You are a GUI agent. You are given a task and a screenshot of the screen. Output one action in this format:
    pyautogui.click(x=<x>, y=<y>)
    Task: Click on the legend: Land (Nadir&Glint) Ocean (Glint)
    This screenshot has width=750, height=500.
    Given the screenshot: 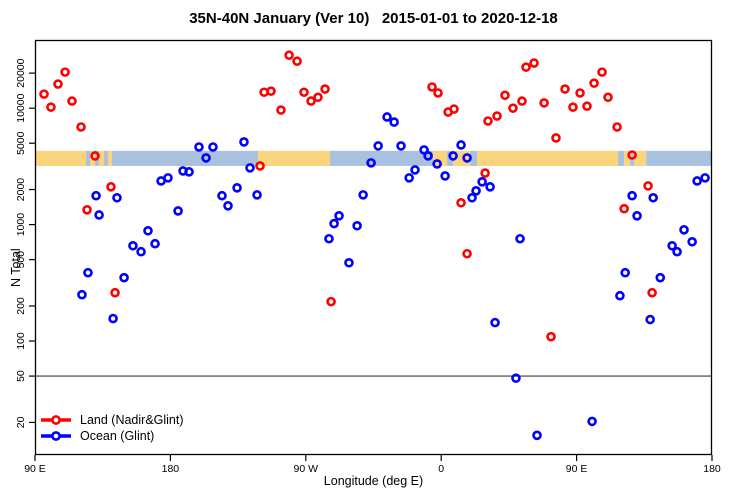 What is the action you would take?
    pyautogui.click(x=112, y=428)
    